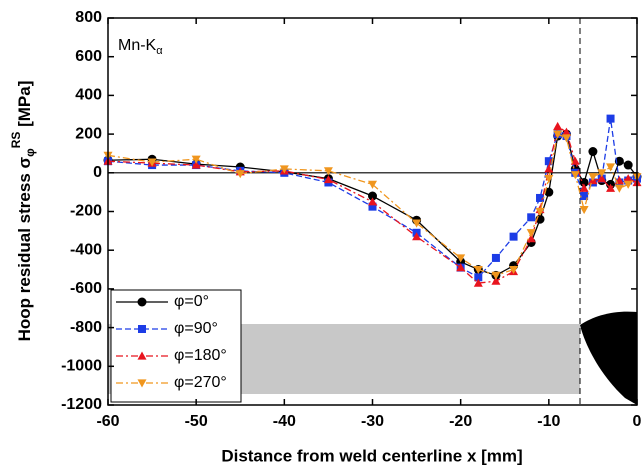  I want to click on y-tick-label: 200, so click(88, 133).